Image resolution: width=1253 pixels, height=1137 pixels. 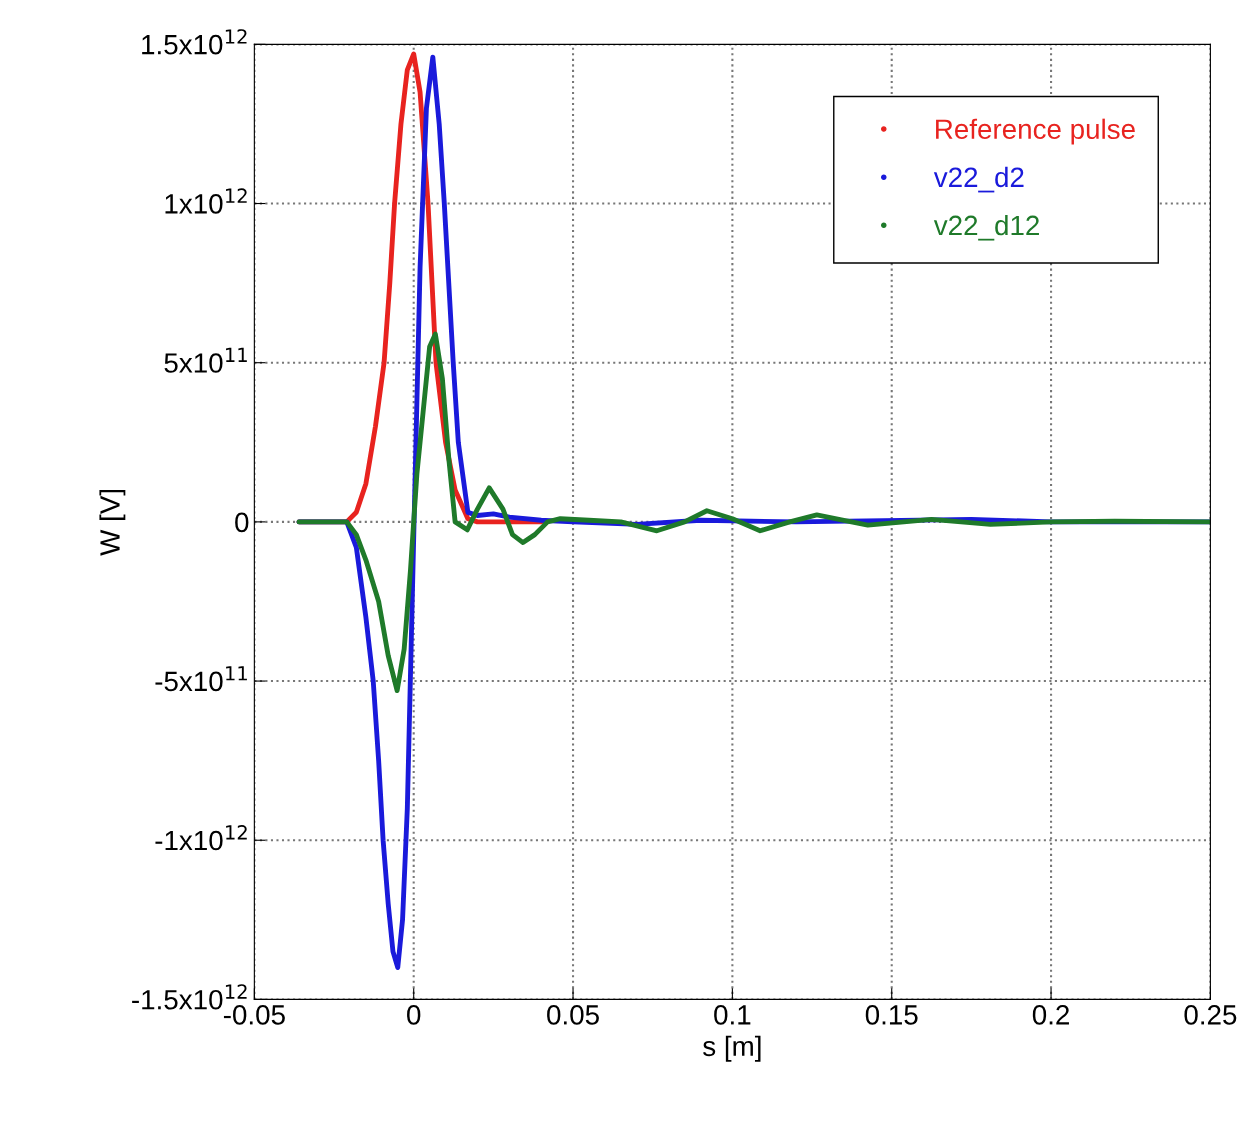 I want to click on y-tick-label: 1x10$^{12}$, so click(x=206, y=201).